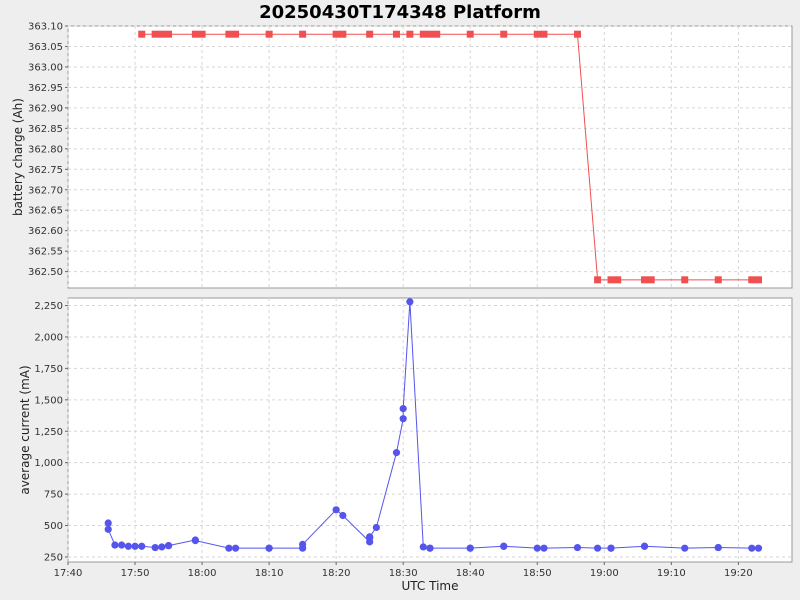 The image size is (800, 600). What do you see at coordinates (45, 27) in the screenshot?
I see `battery-y-tick-label: 363.10` at bounding box center [45, 27].